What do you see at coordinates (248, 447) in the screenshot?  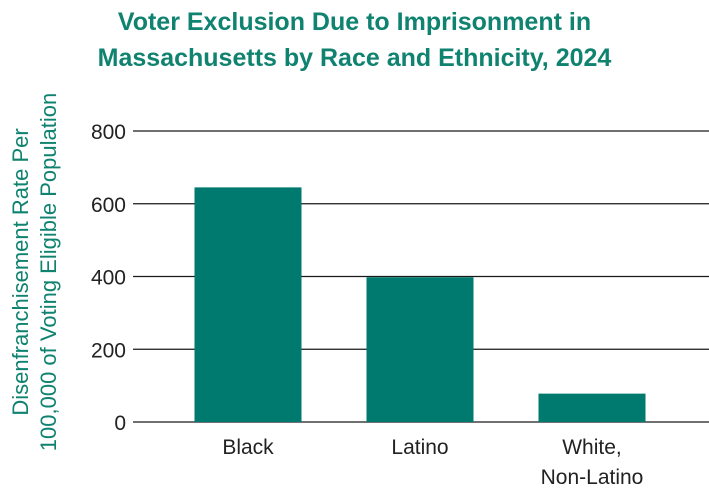 I see `x-category-label: Black` at bounding box center [248, 447].